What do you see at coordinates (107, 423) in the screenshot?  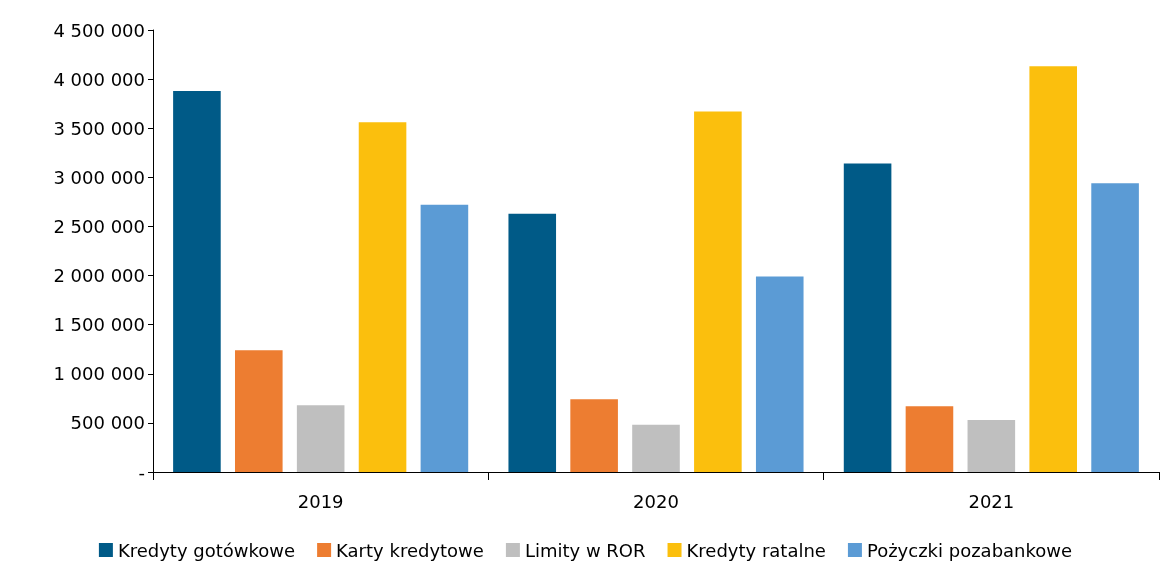 I see `y-tick-label: 500 000` at bounding box center [107, 423].